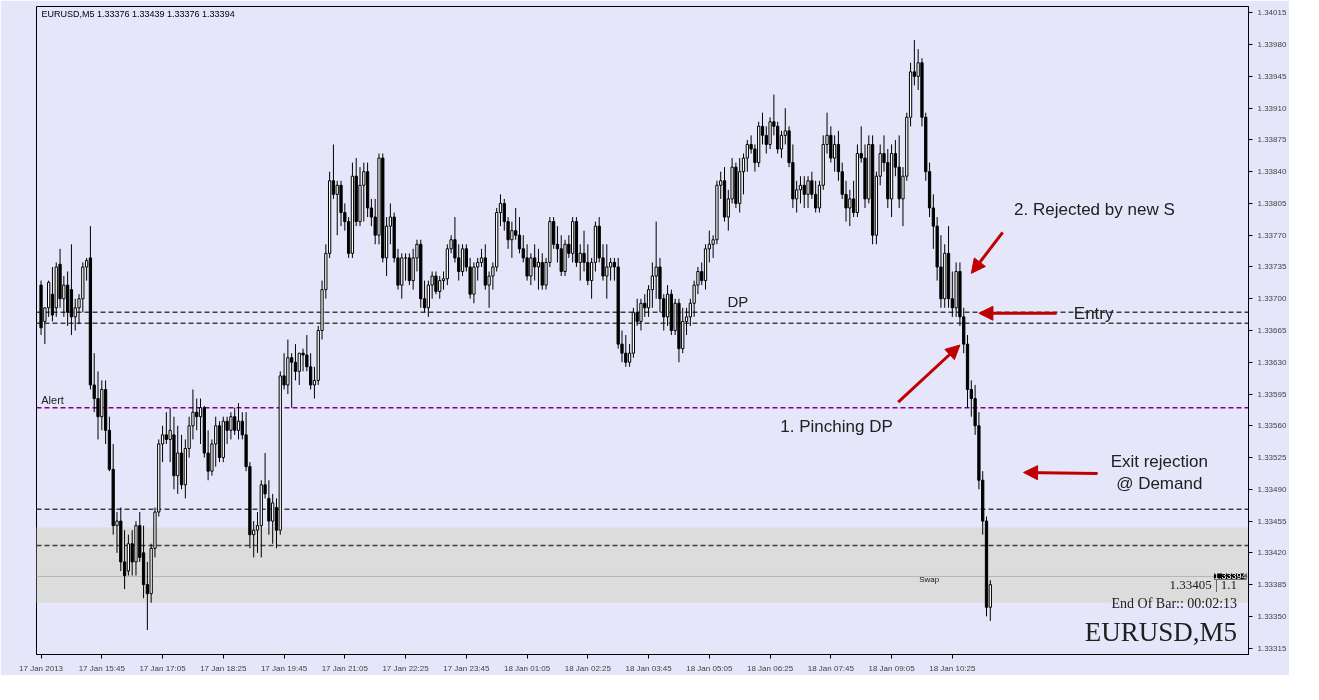 This screenshot has width=1319, height=700. What do you see at coordinates (1272, 521) in the screenshot?
I see `y-tick-label: 1.33455` at bounding box center [1272, 521].